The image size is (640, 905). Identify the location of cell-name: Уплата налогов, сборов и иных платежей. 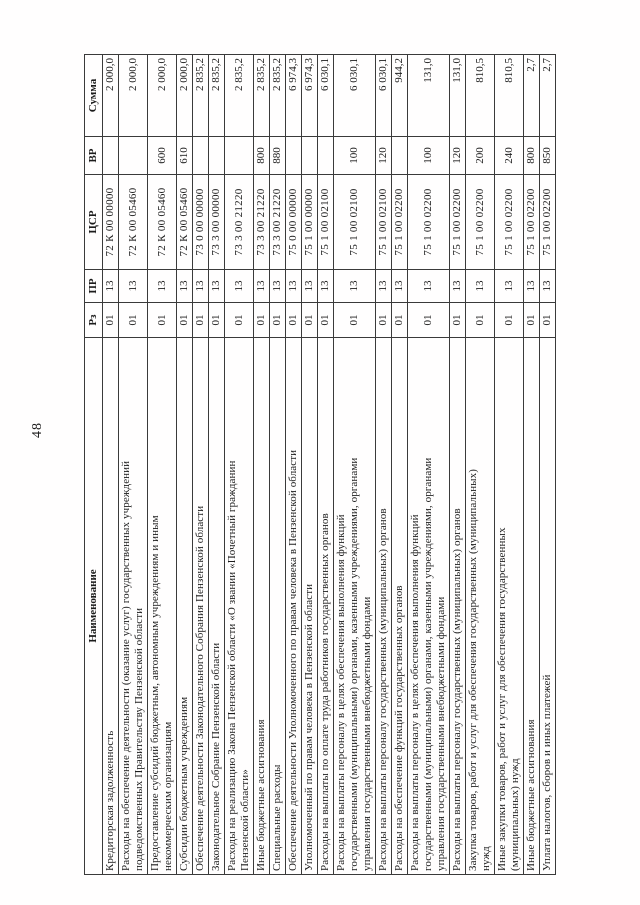
(547, 606).